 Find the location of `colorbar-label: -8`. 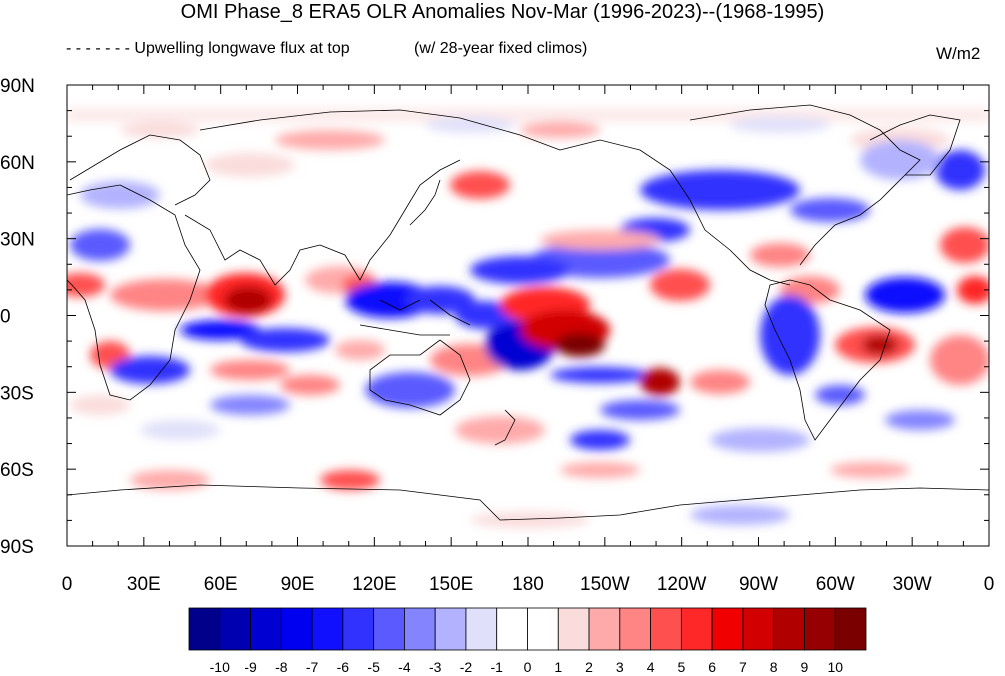

colorbar-label: -8 is located at coordinates (281, 667).